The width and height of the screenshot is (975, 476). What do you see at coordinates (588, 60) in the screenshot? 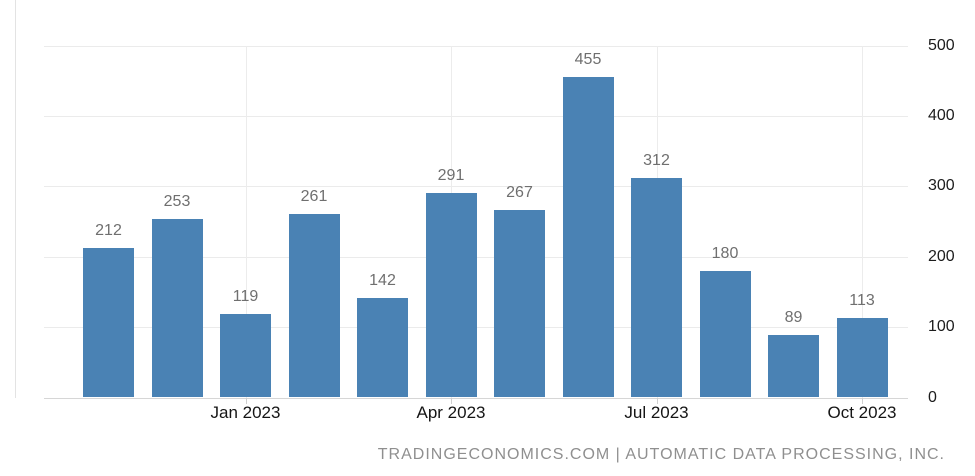
I see `bar-value-label: 455` at bounding box center [588, 60].